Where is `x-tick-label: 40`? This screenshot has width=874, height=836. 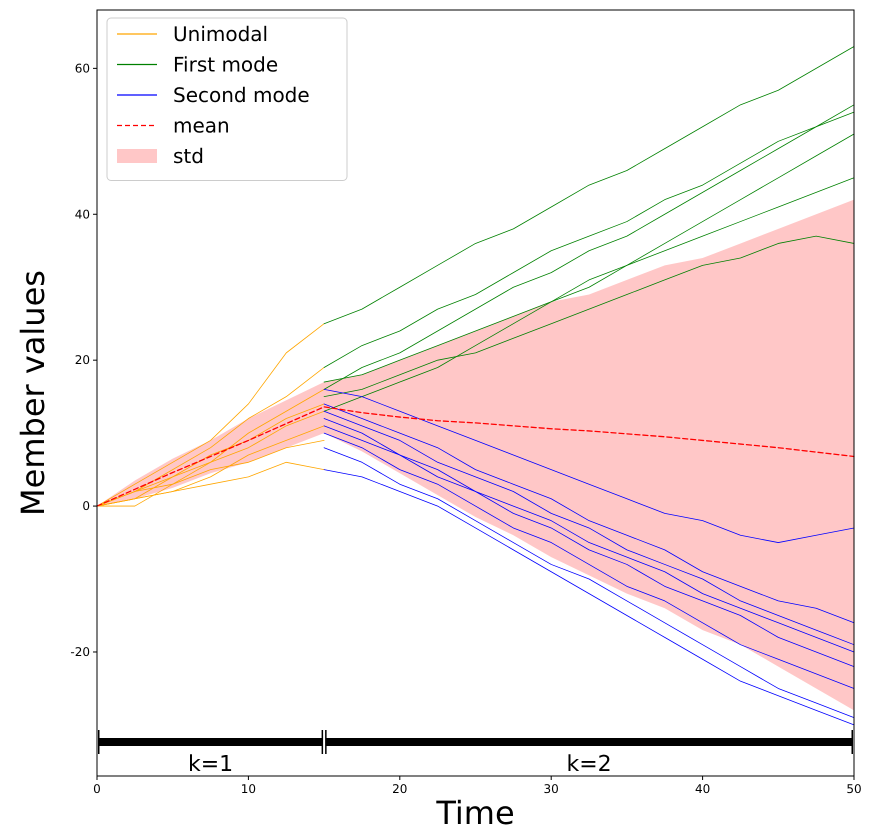
x-tick-label: 40 is located at coordinates (702, 789).